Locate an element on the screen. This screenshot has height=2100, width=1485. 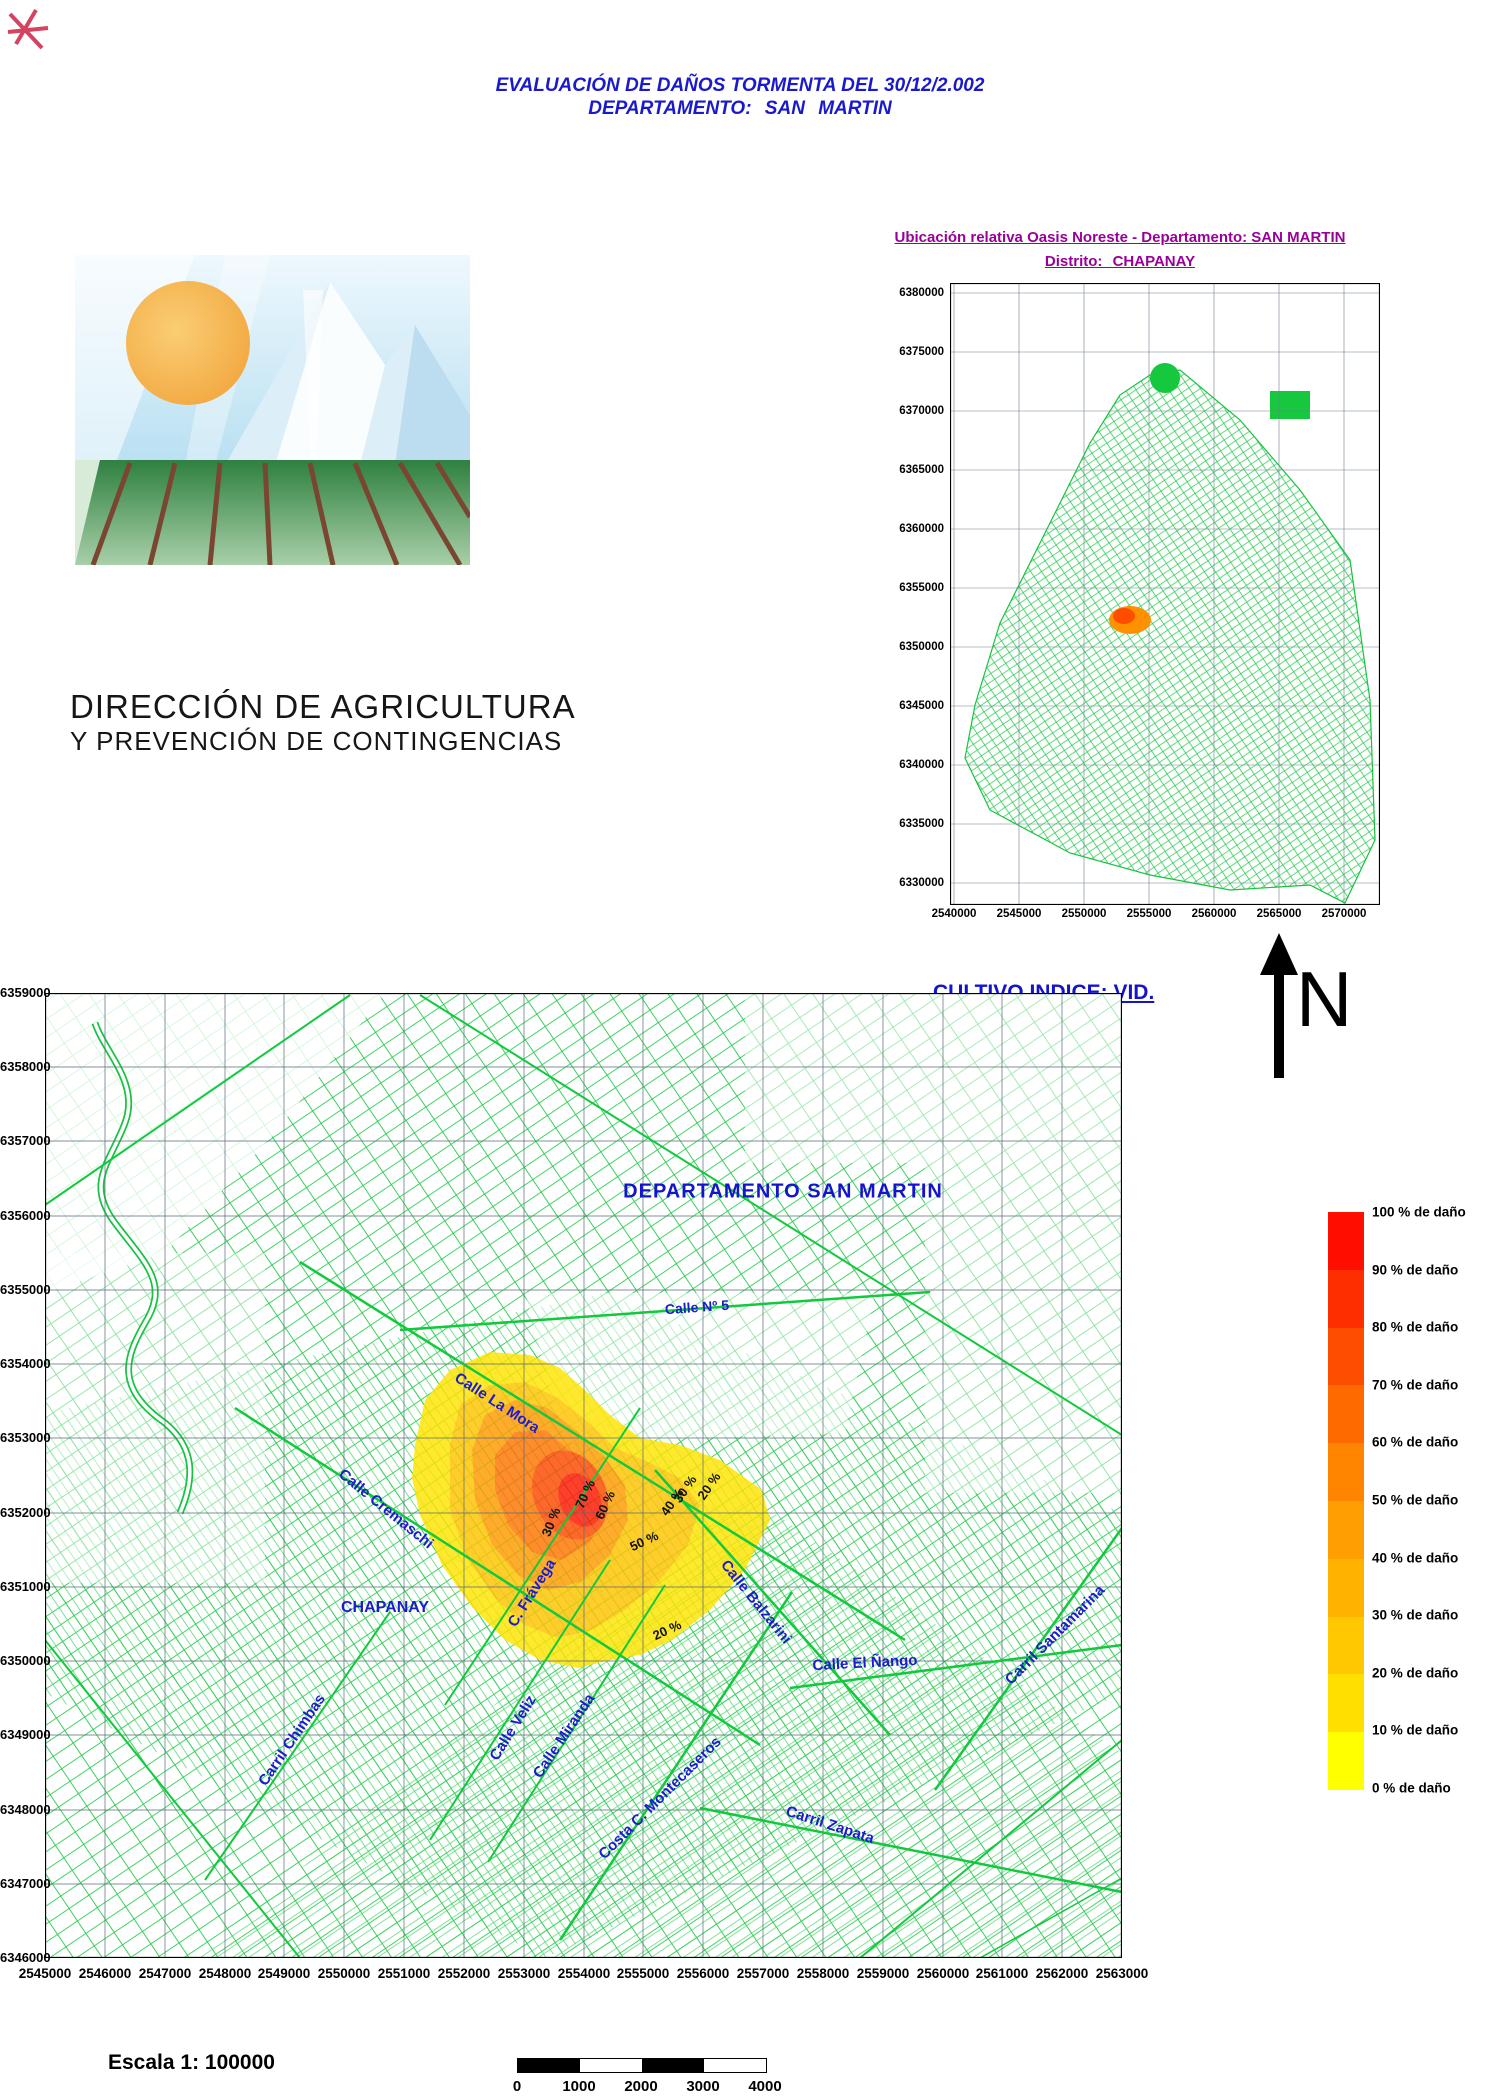
inset-y-tick: 6350000 is located at coordinates (921, 647).